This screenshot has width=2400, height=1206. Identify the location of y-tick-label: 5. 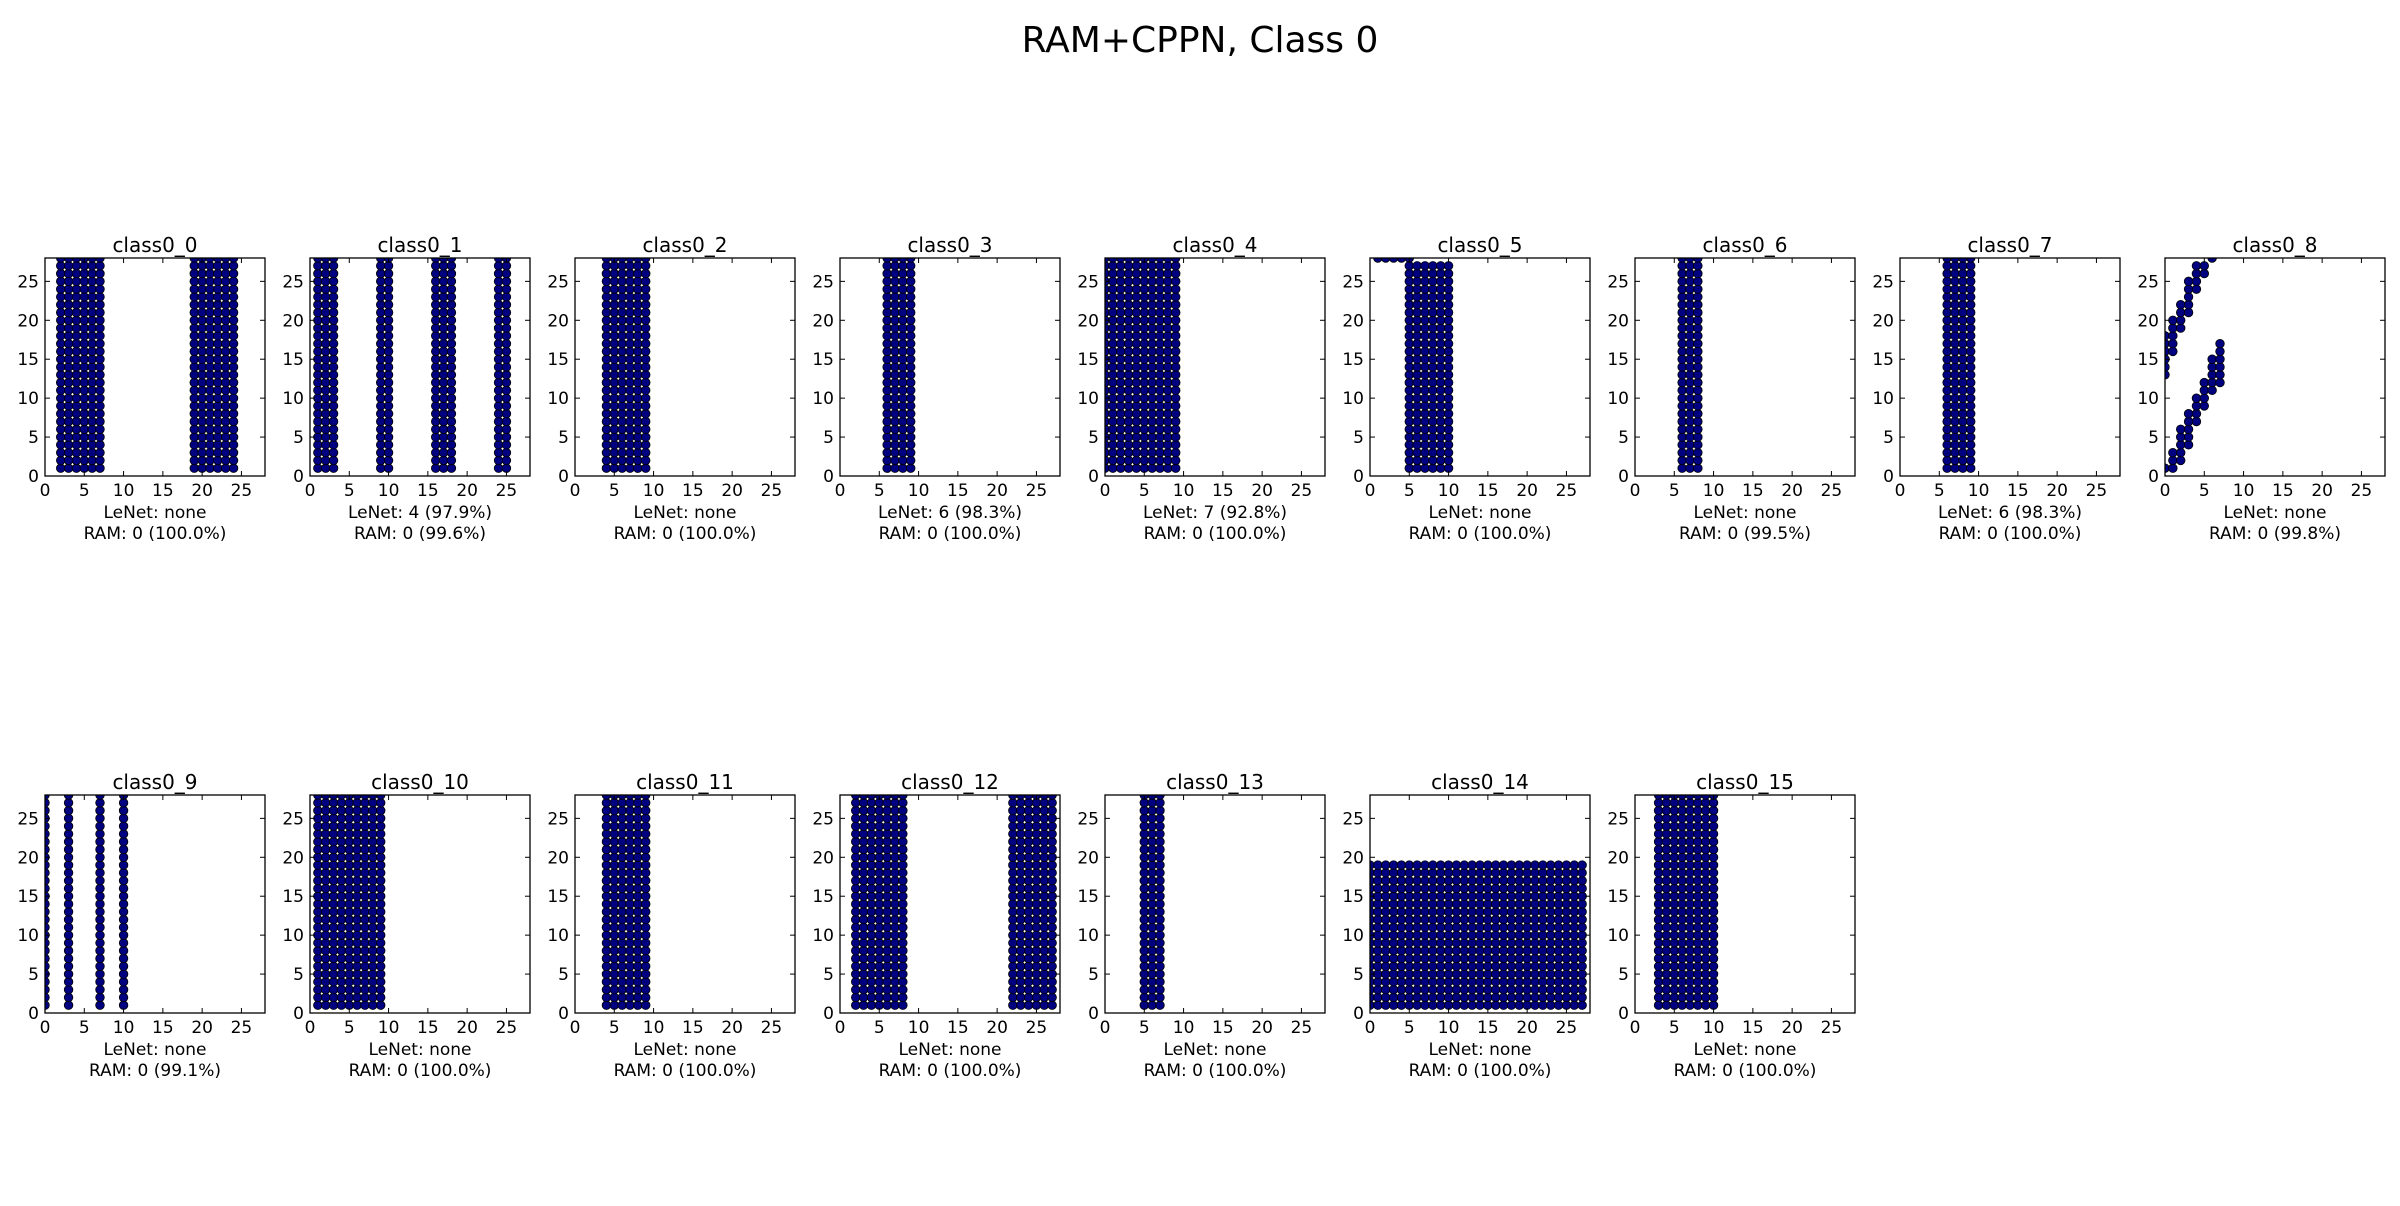
(563, 438).